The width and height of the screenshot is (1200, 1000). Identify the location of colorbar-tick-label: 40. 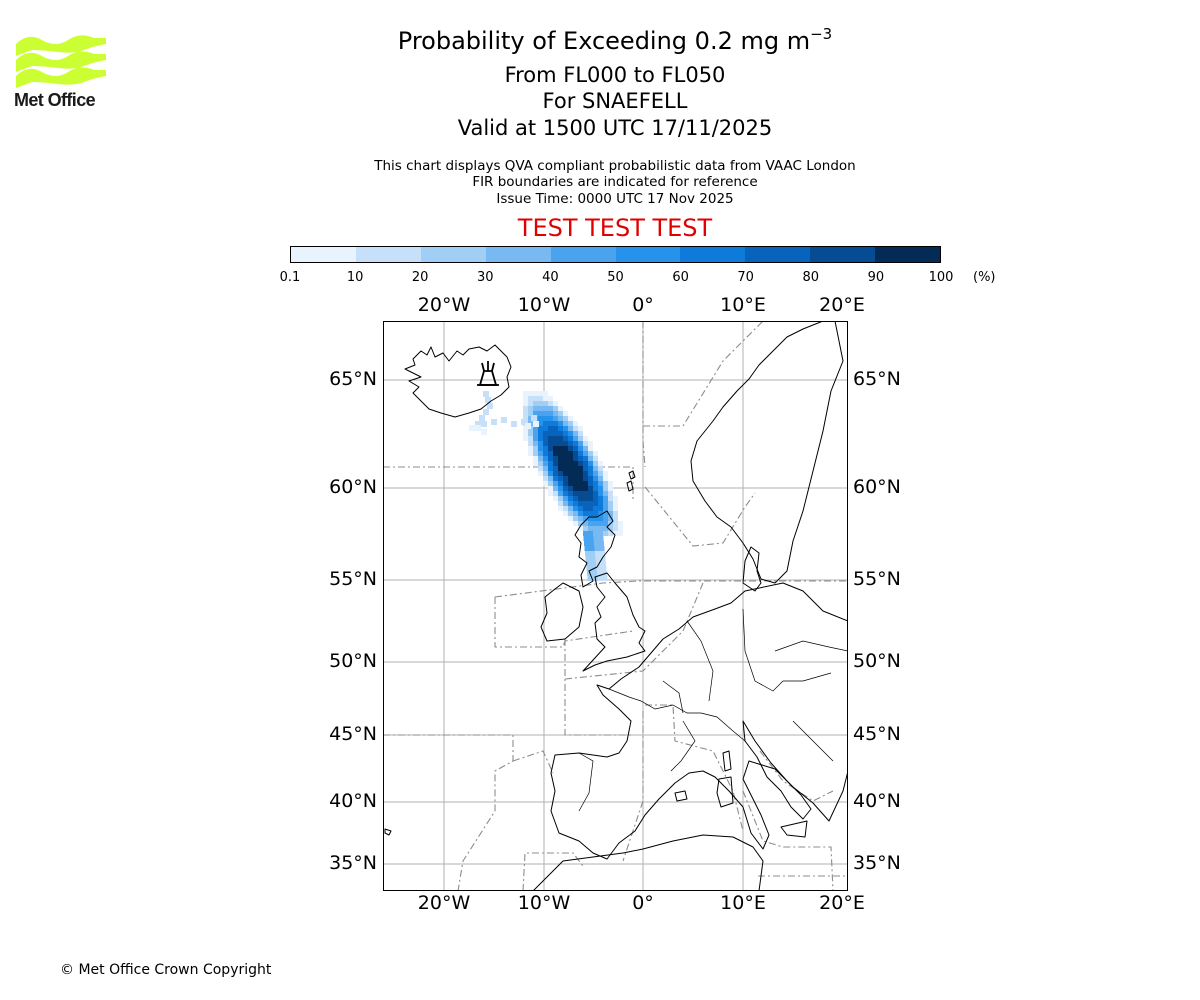
(550, 277).